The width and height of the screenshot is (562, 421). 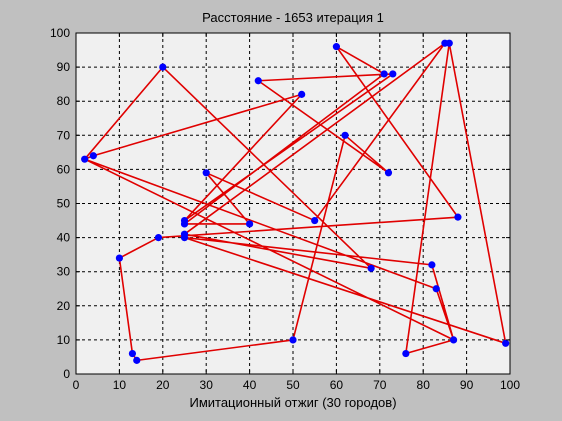 What do you see at coordinates (292, 402) in the screenshot?
I see `x-axis-label: Имитационный отжиг (30 городов)` at bounding box center [292, 402].